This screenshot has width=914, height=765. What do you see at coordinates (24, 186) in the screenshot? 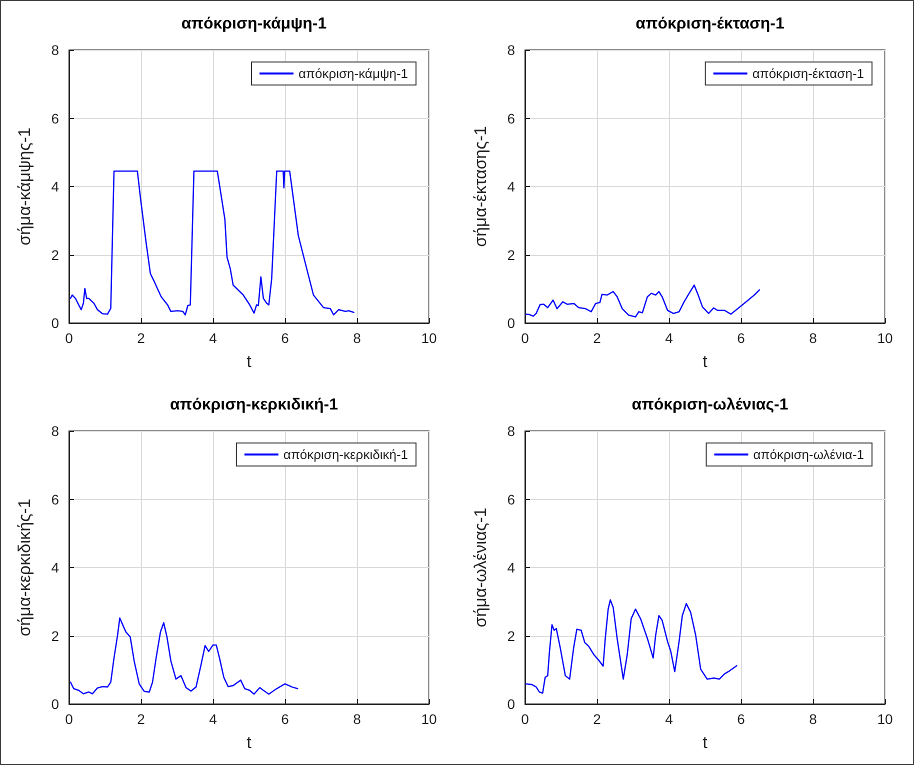
I see `y-axis-title: σήμα-κάμψης-1` at bounding box center [24, 186].